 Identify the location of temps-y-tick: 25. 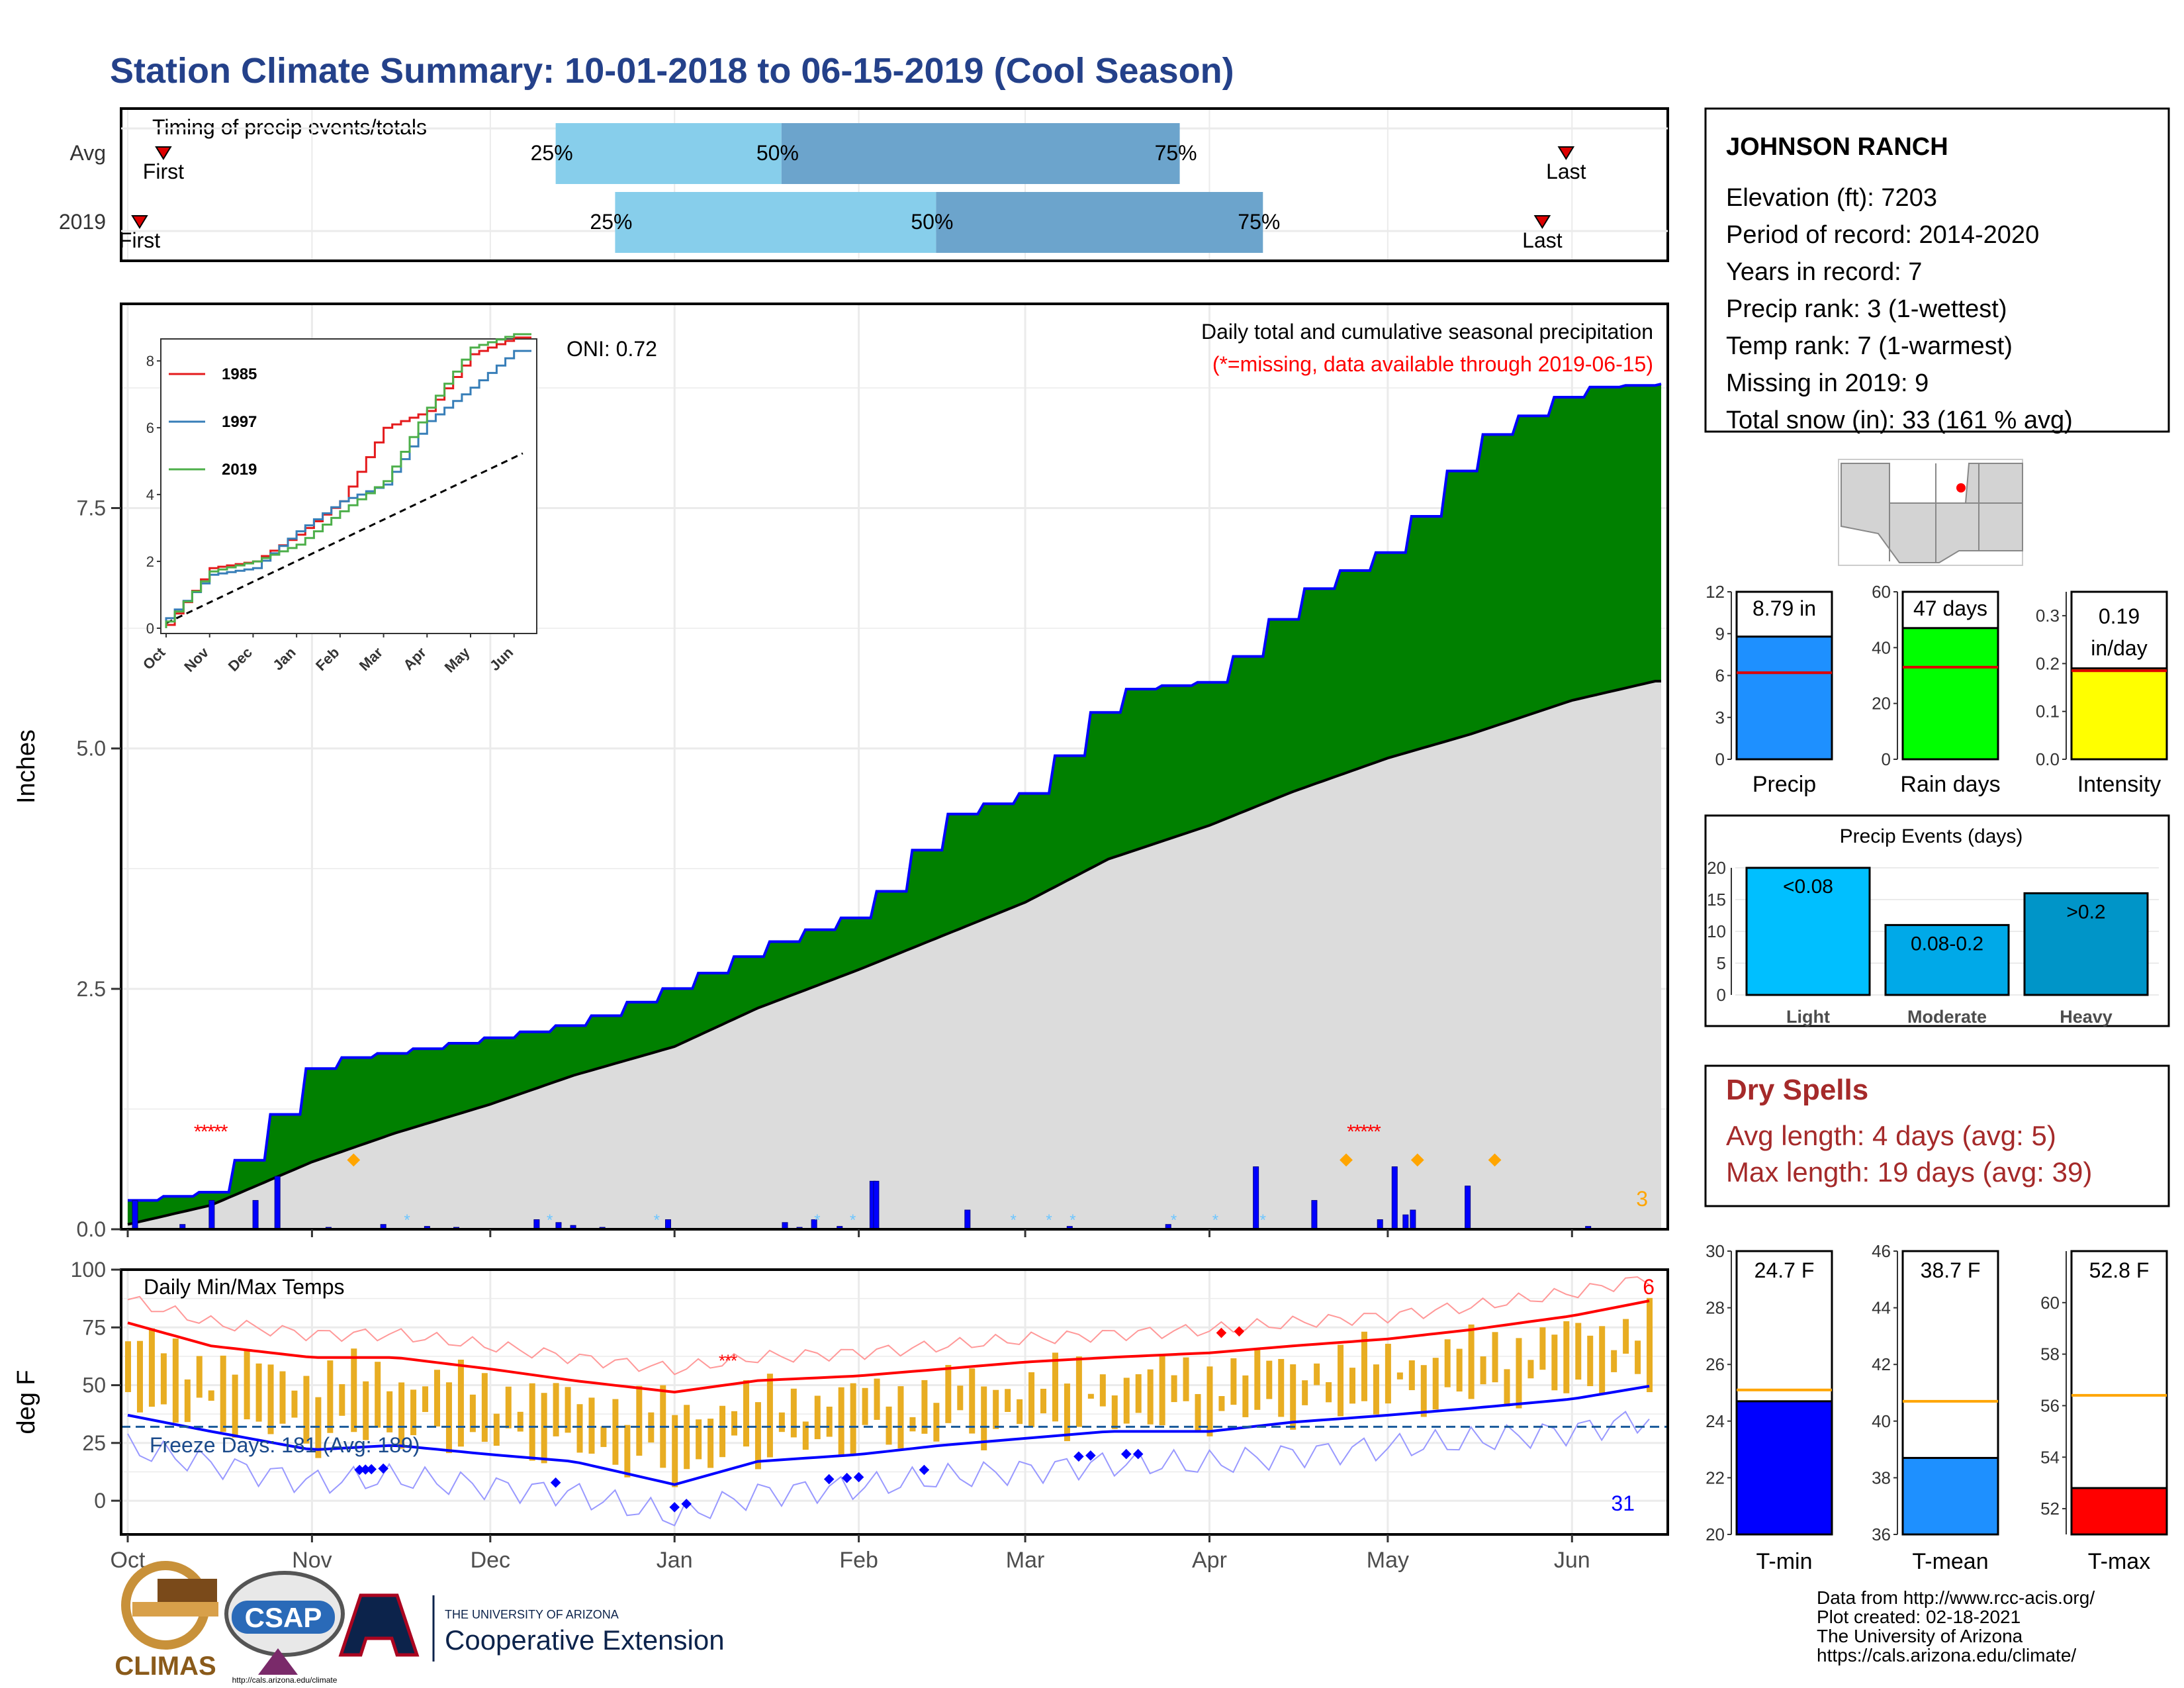
(94, 1443).